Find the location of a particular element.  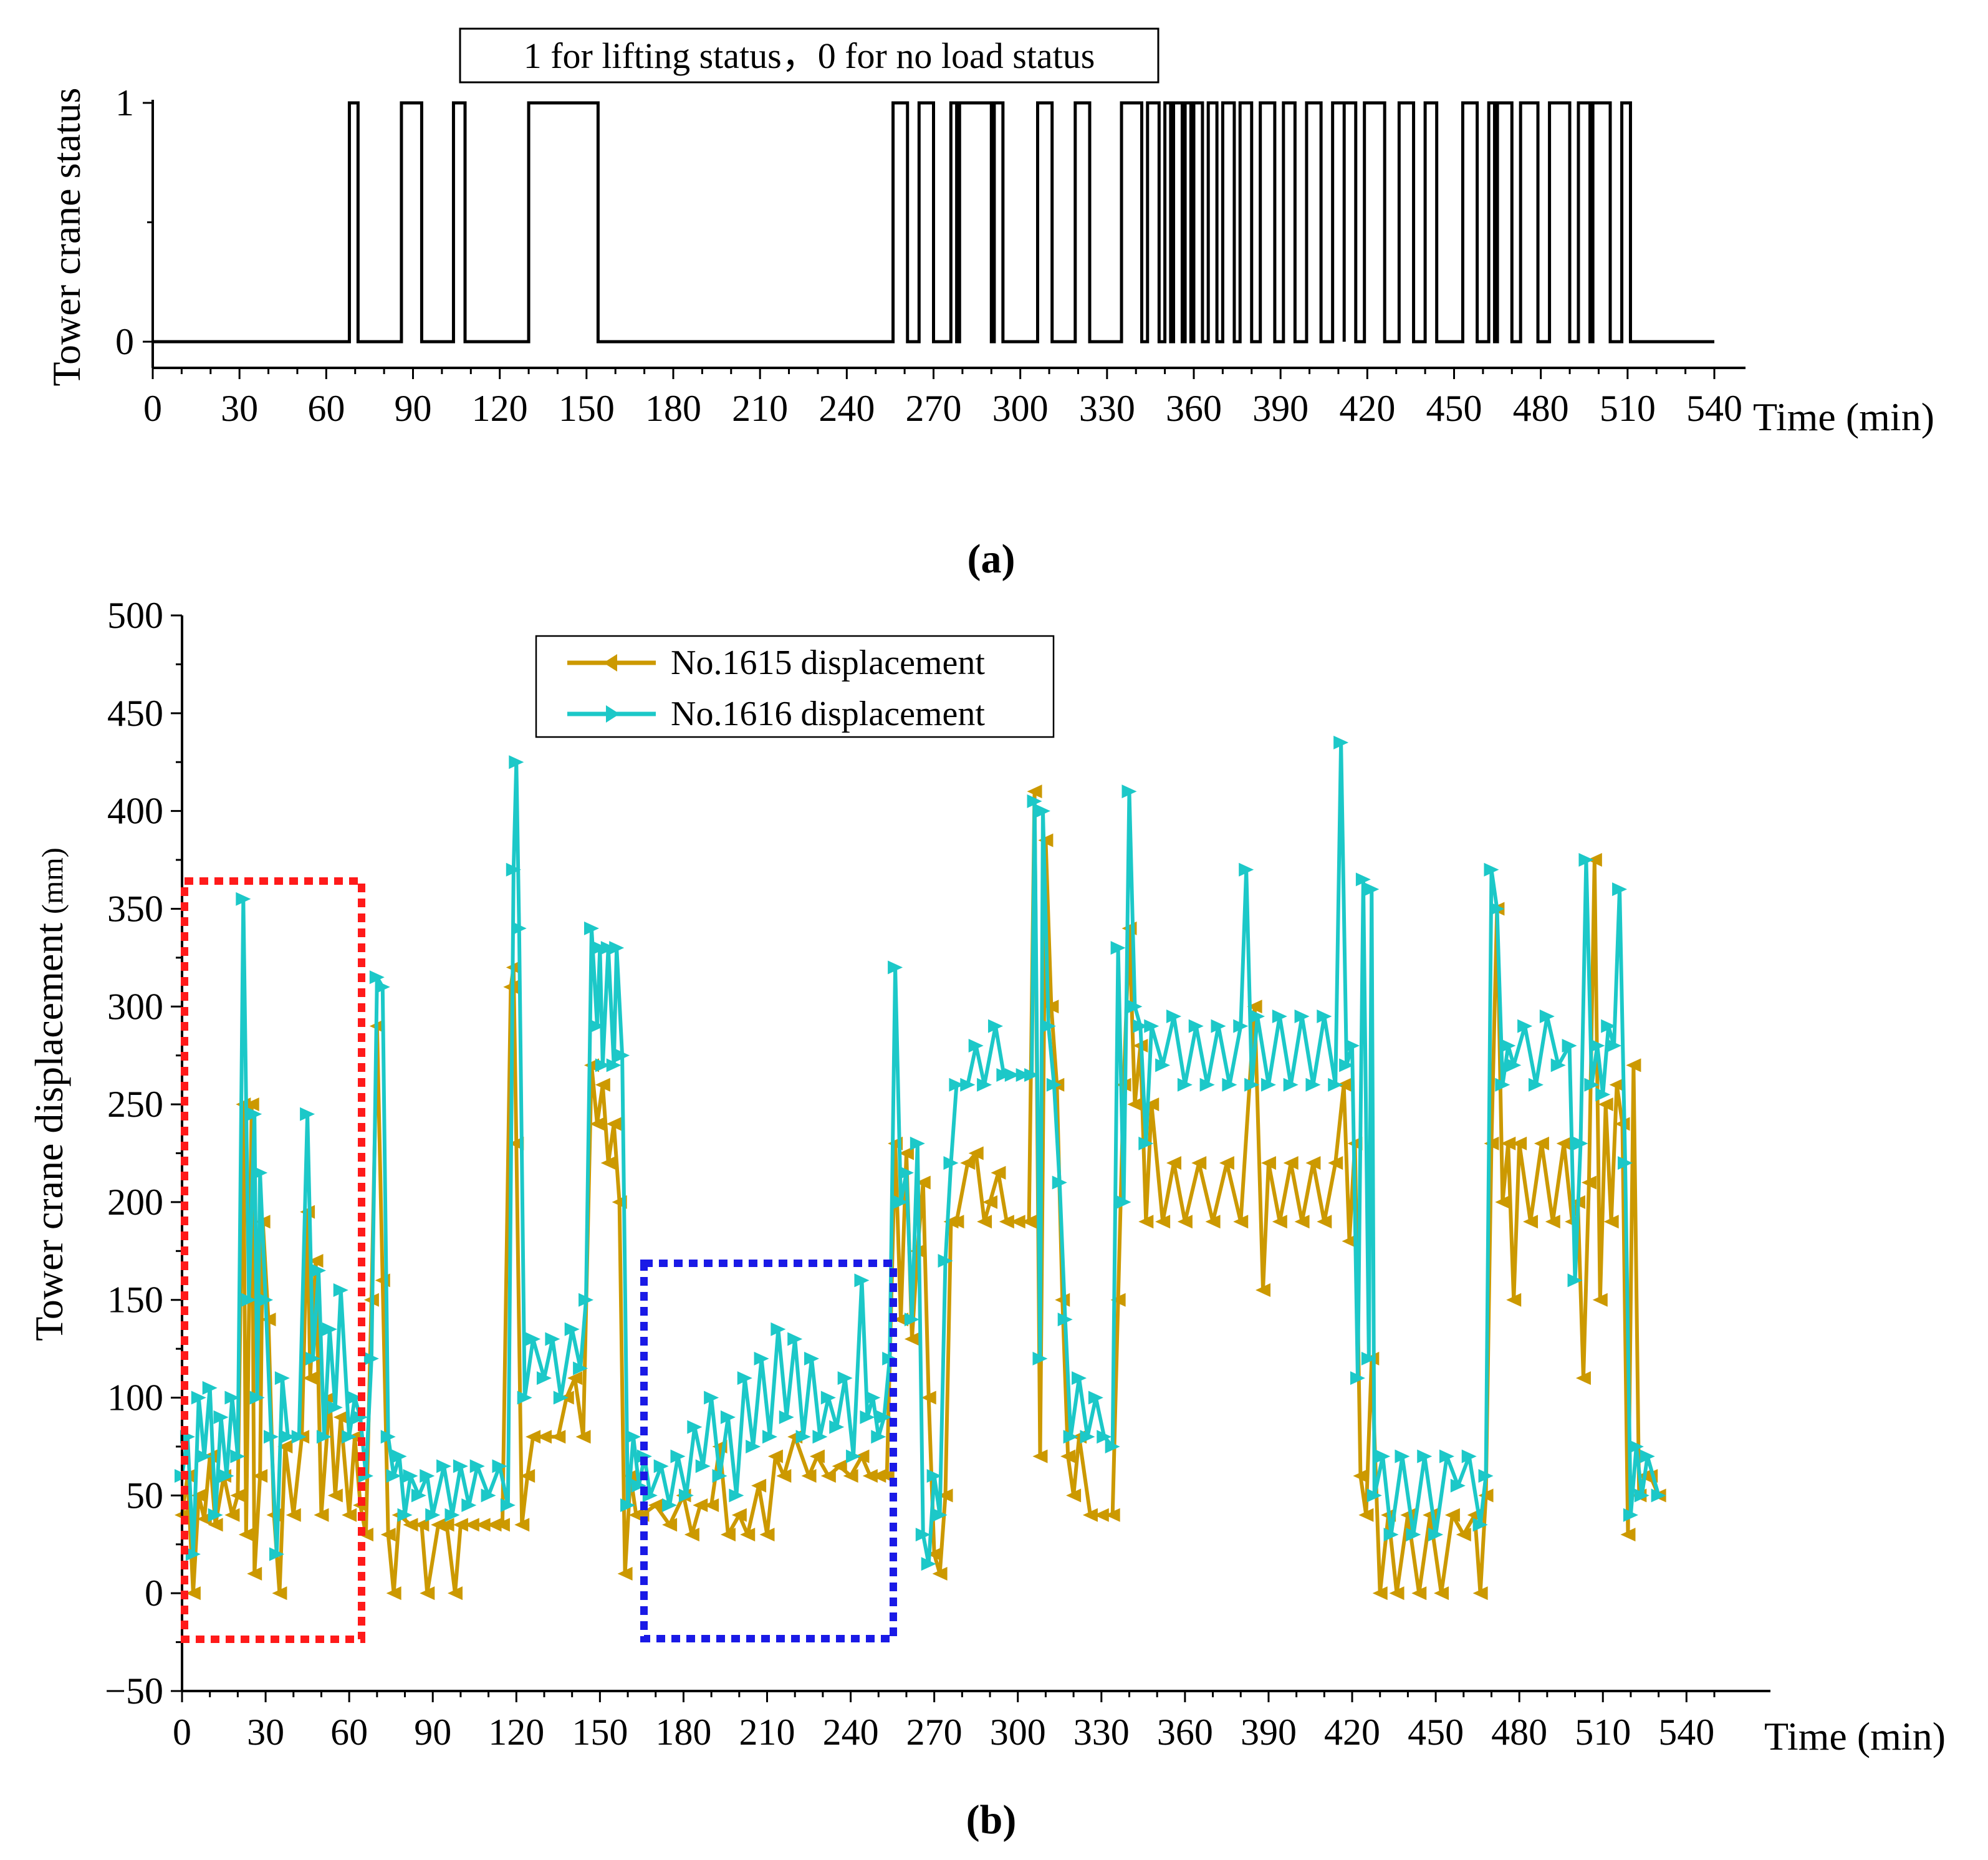

panel-a-caption: (a) is located at coordinates (992, 559).